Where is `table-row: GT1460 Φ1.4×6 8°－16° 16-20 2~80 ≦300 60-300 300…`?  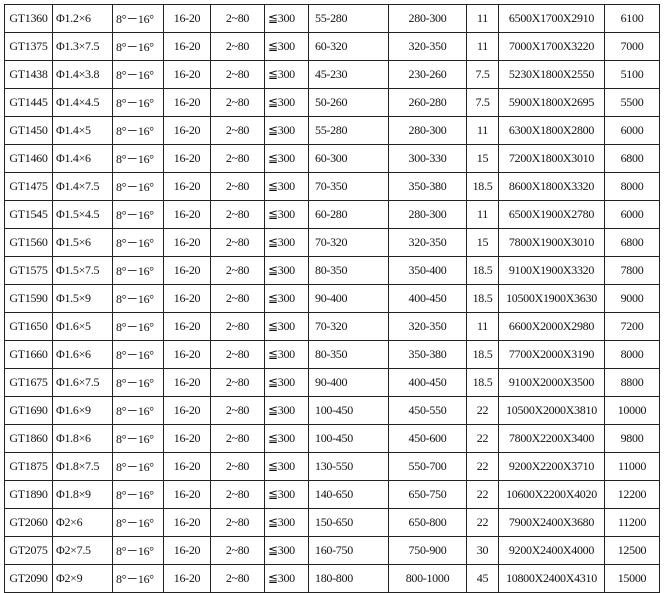
table-row: GT1460 Φ1.4×6 8°－16° 16-20 2~80 ≦300 60-300 300… is located at coordinates (332, 158).